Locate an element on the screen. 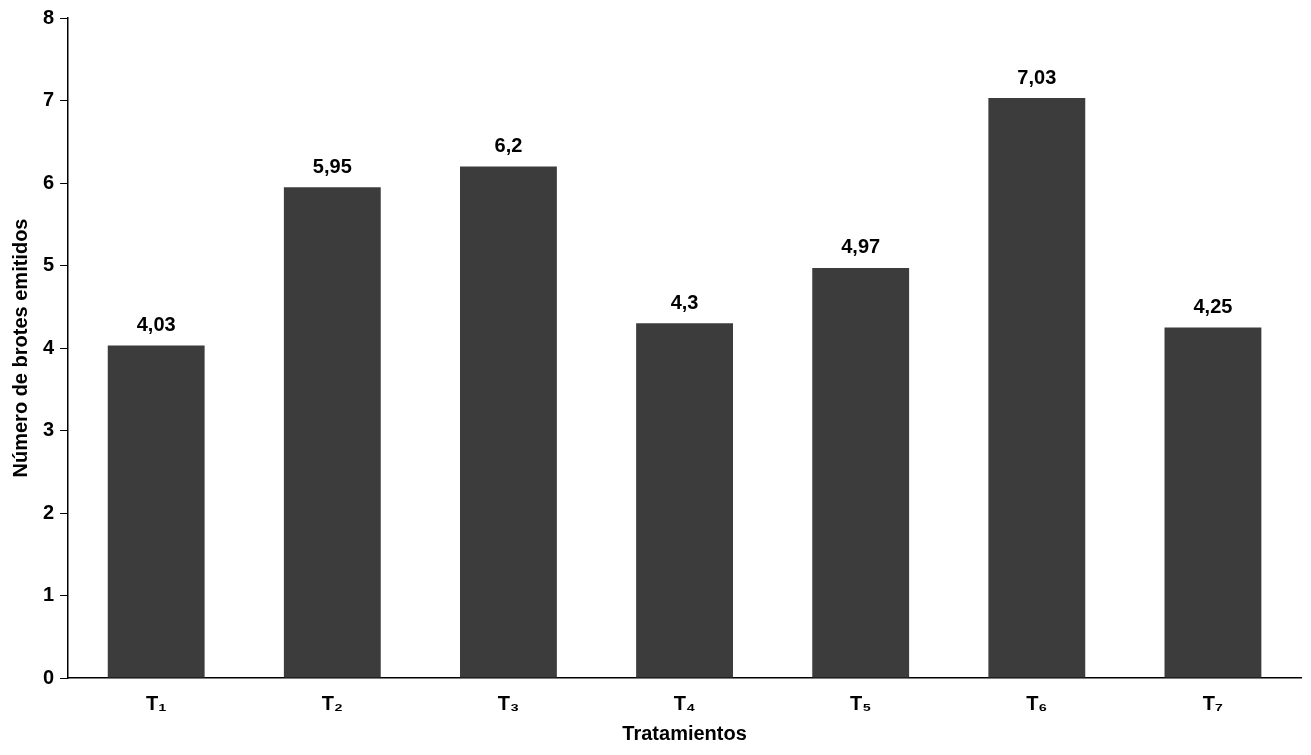 This screenshot has height=755, width=1311. x-tick-label: T₃ is located at coordinates (508, 702).